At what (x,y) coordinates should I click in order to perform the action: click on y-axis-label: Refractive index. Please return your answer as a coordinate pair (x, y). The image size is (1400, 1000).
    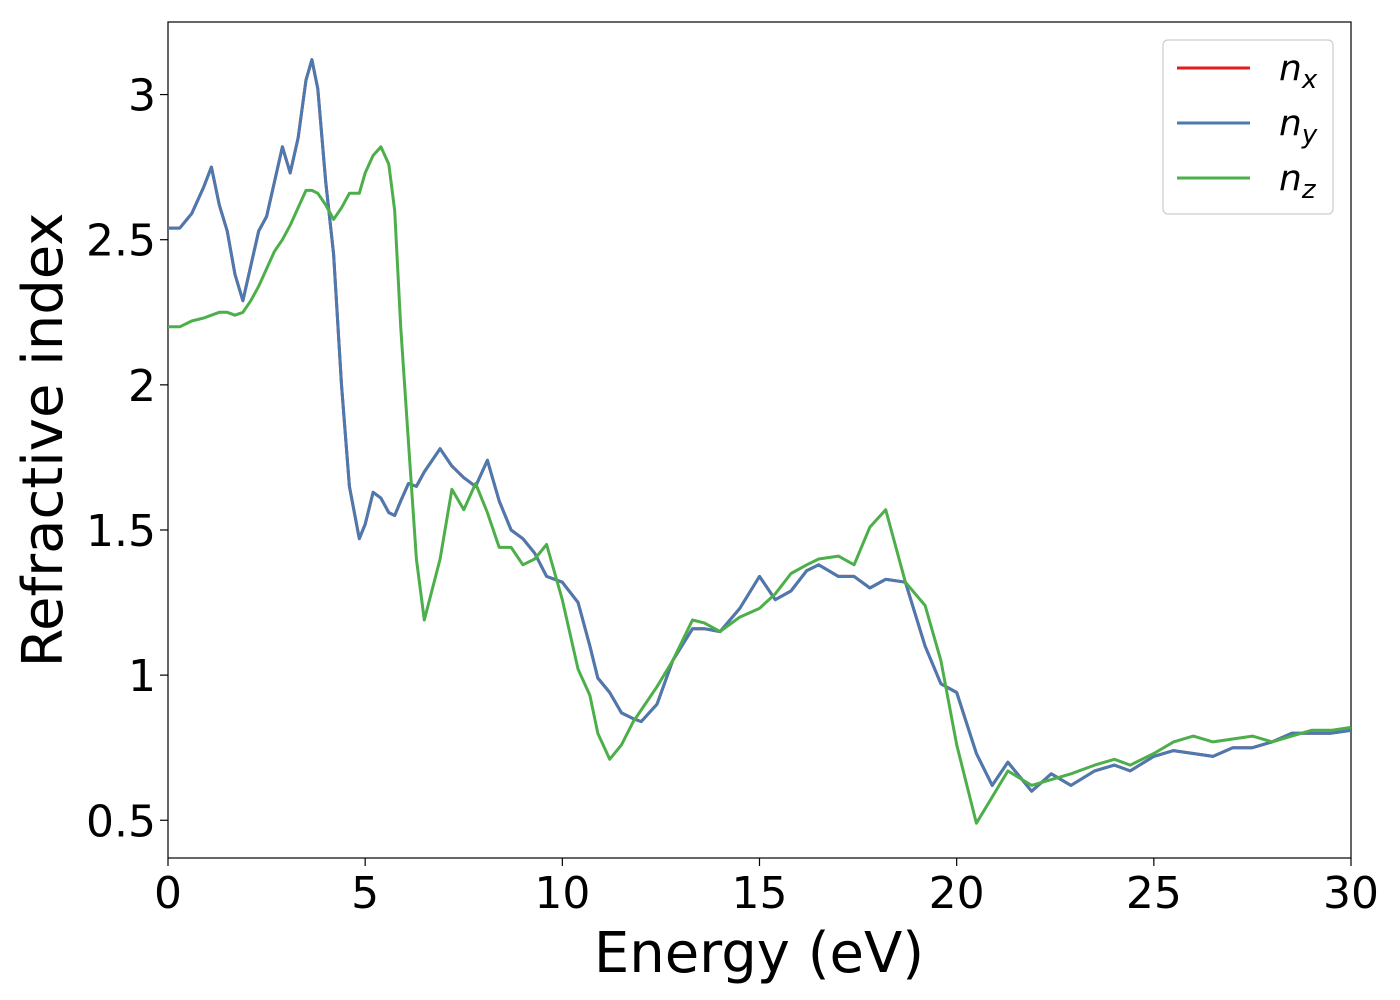
    Looking at the image, I should click on (43, 440).